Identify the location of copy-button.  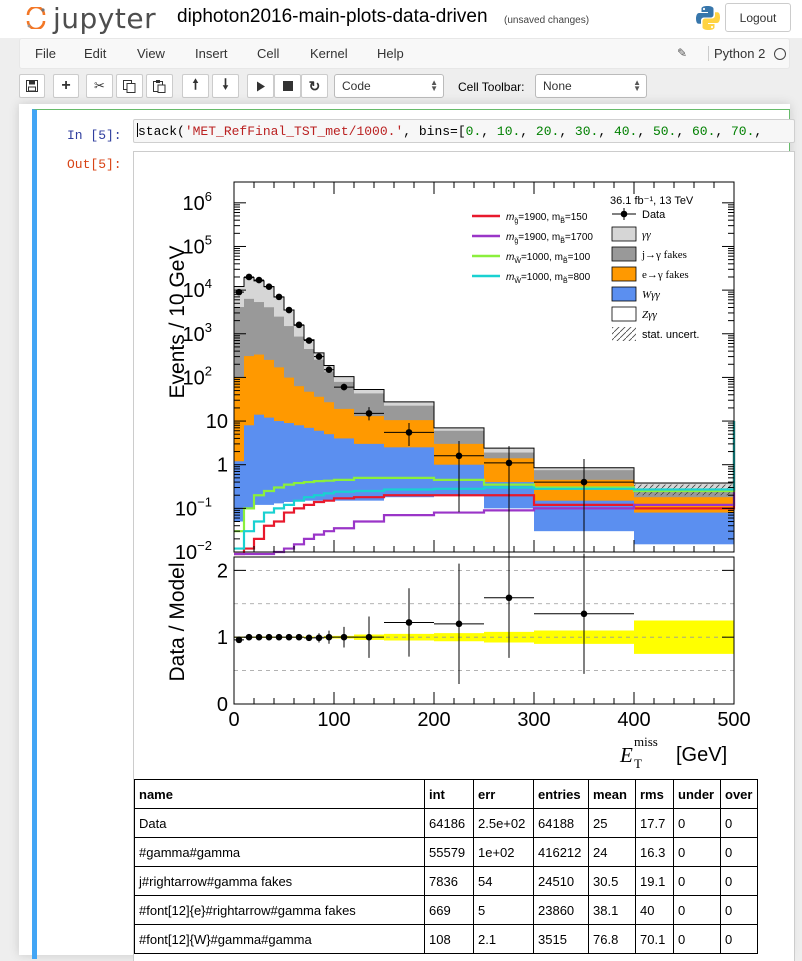
(129, 86).